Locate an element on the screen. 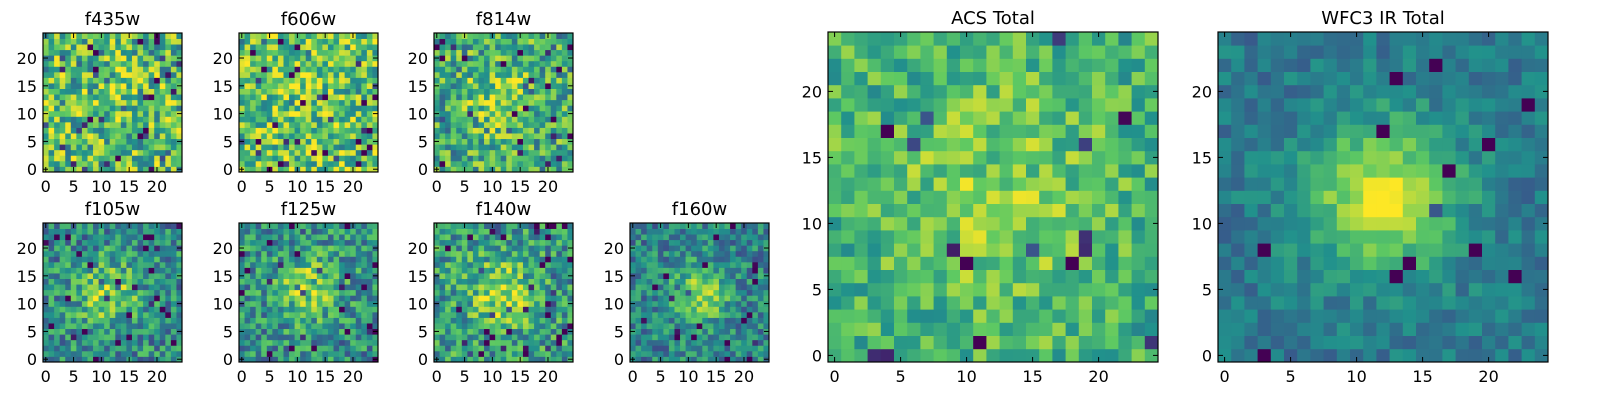 The height and width of the screenshot is (400, 1600). y-tick-label: 0 is located at coordinates (423, 169).